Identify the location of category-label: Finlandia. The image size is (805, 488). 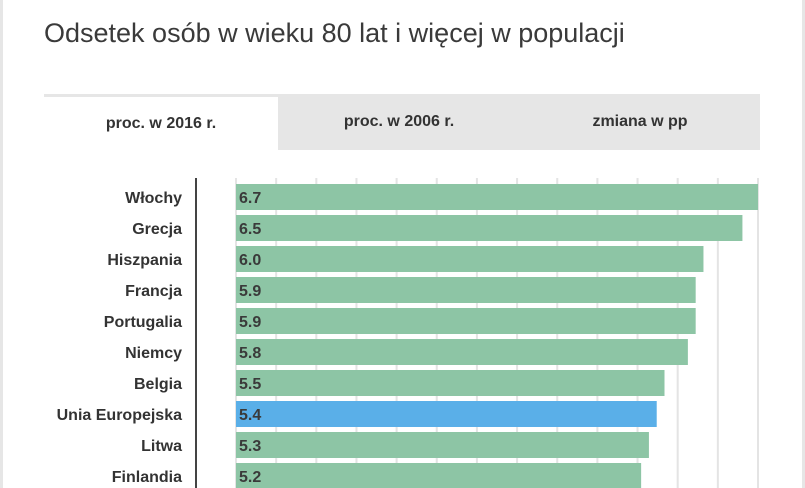
(147, 477).